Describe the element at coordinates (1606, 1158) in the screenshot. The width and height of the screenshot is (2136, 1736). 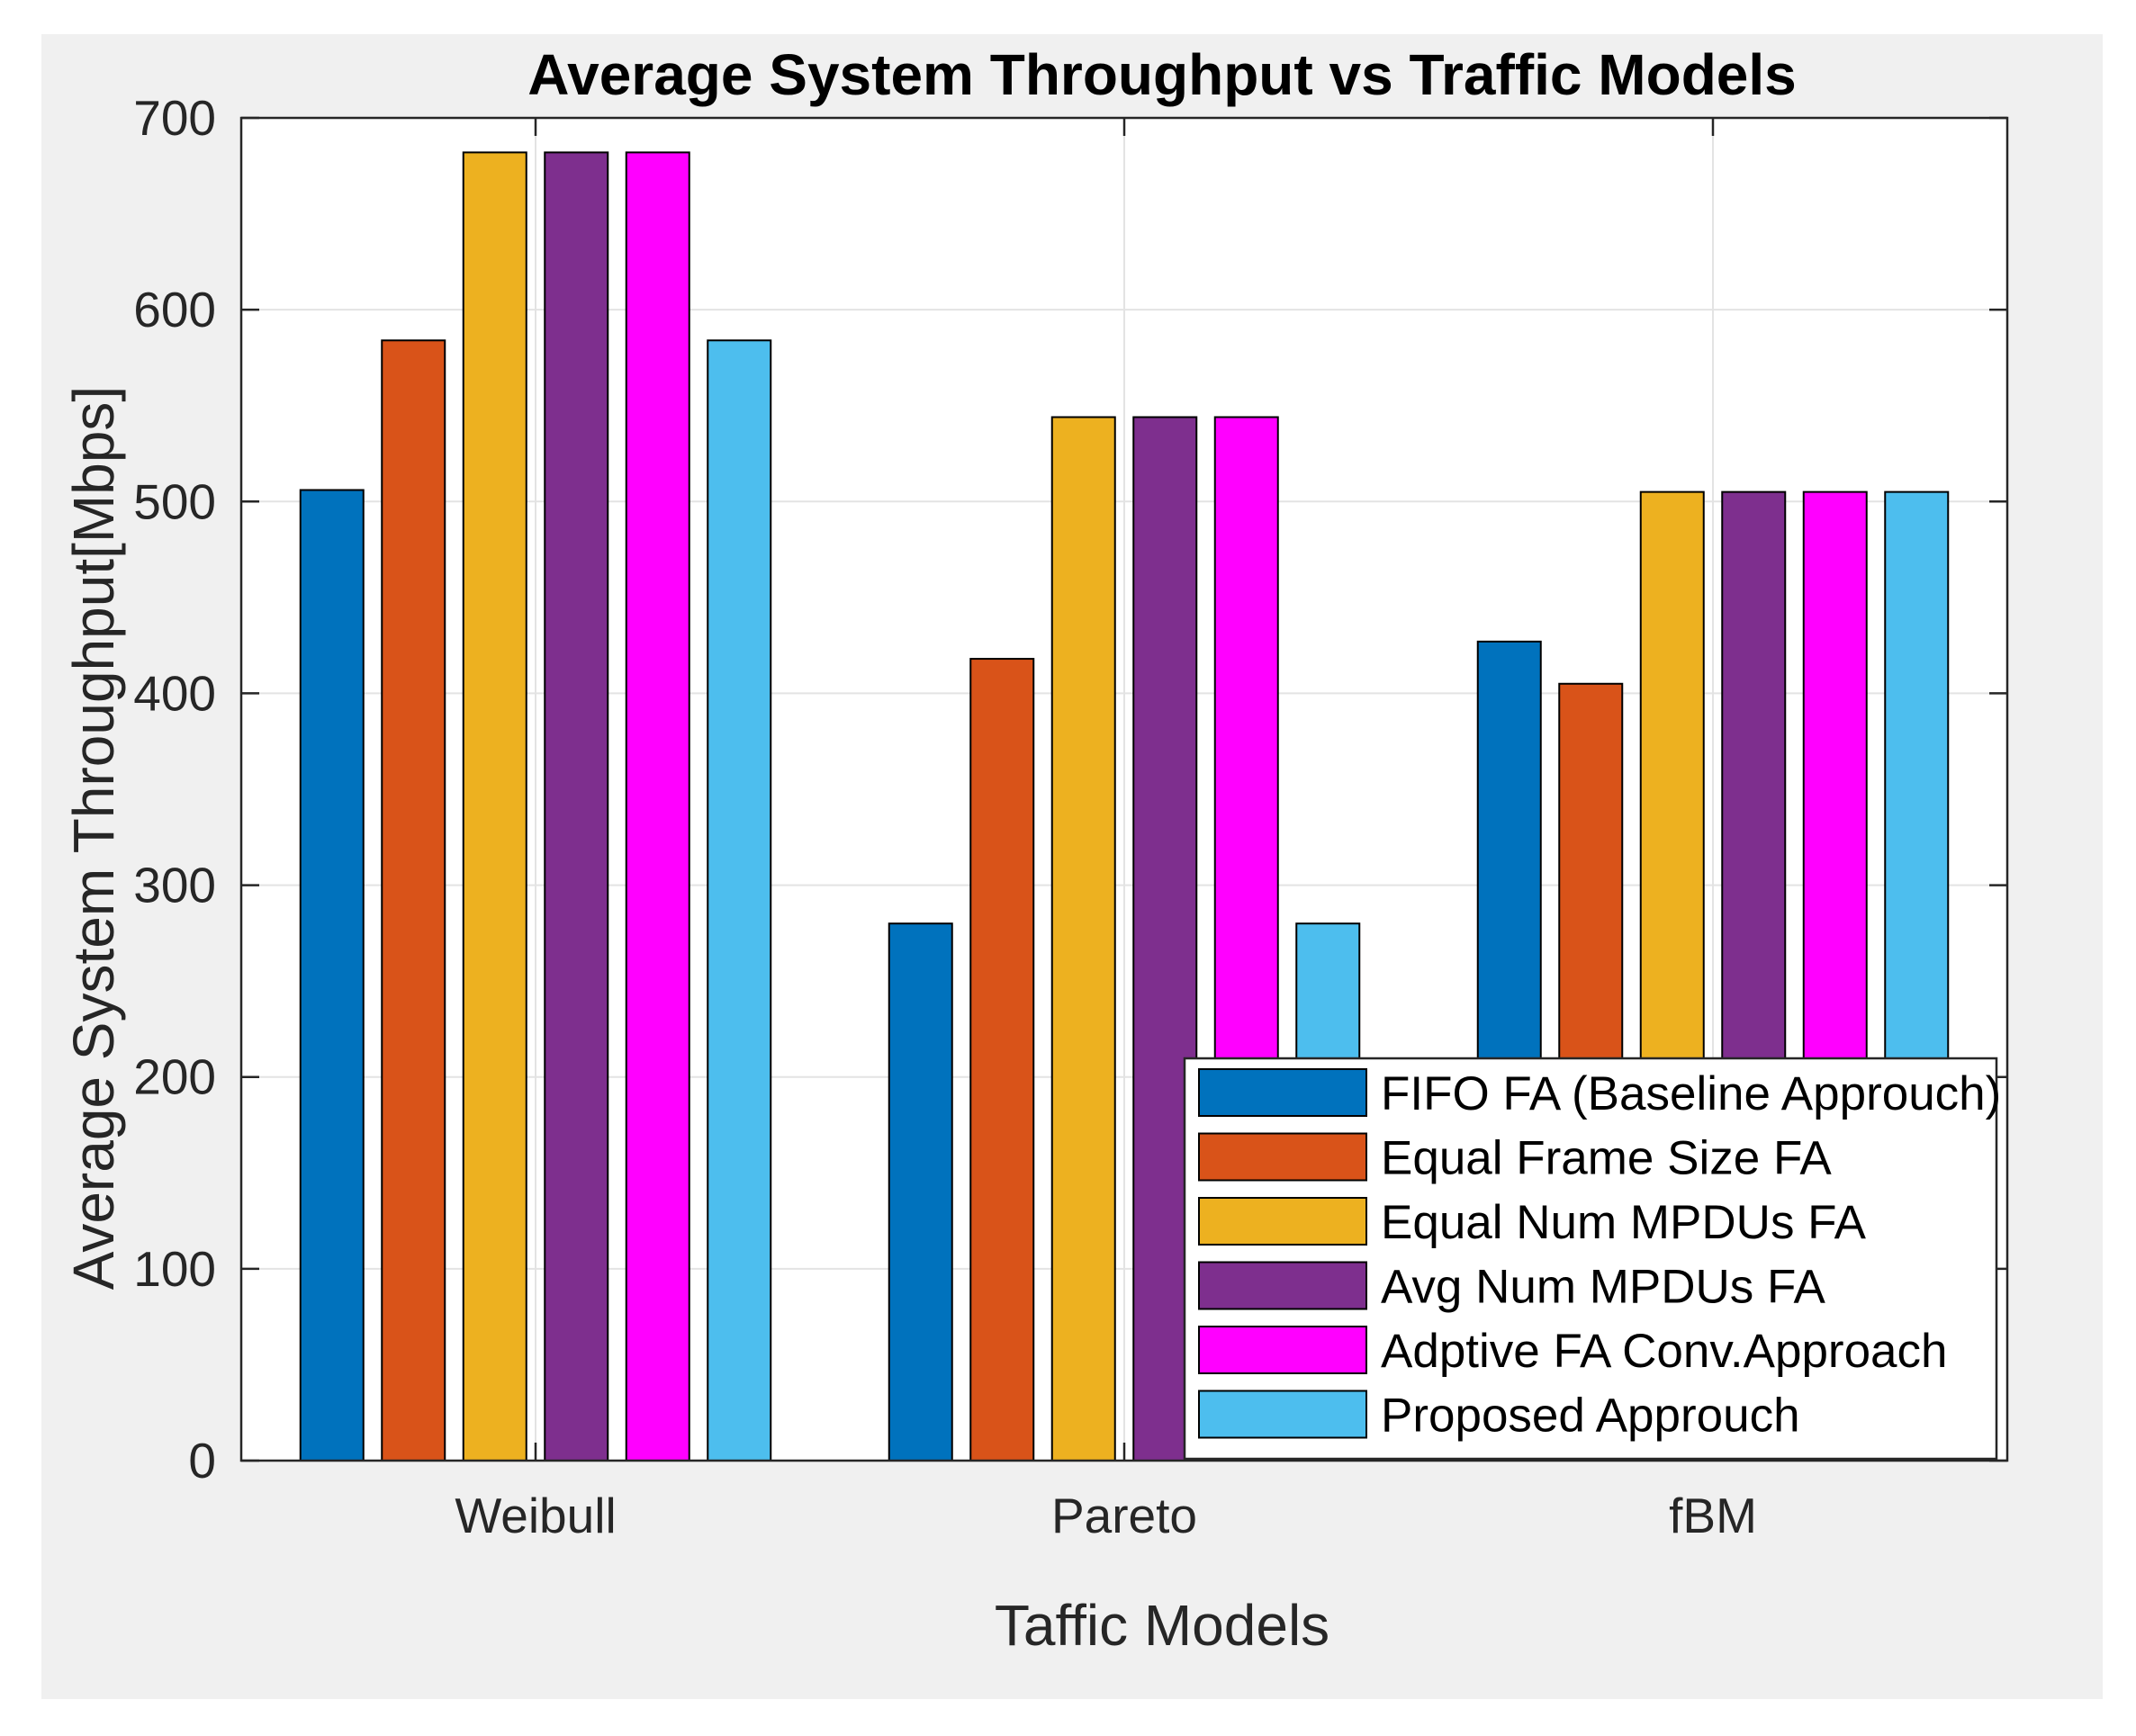
I see `legend-label: Equal Frame Size FA` at that location.